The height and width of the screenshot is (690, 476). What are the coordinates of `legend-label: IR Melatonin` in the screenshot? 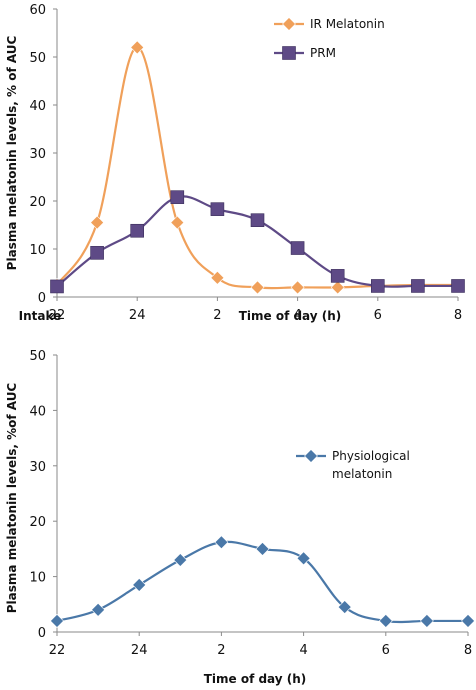 It's located at (347, 24).